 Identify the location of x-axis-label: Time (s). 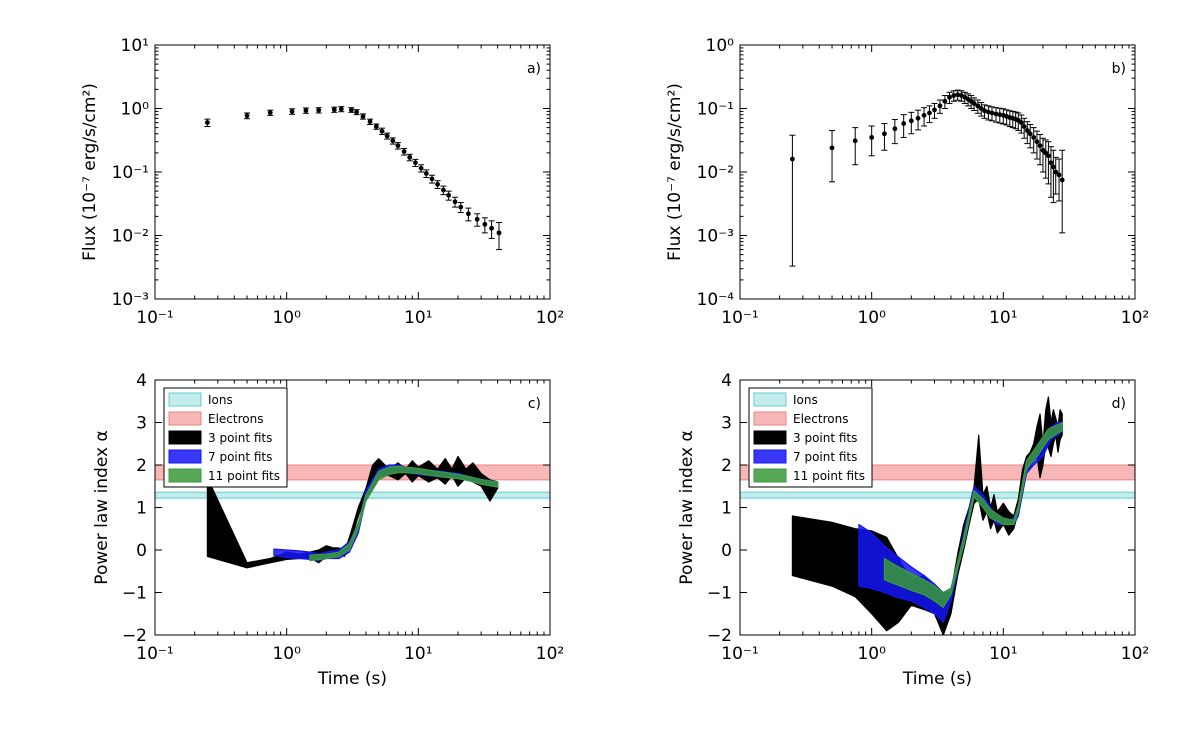
(352, 679).